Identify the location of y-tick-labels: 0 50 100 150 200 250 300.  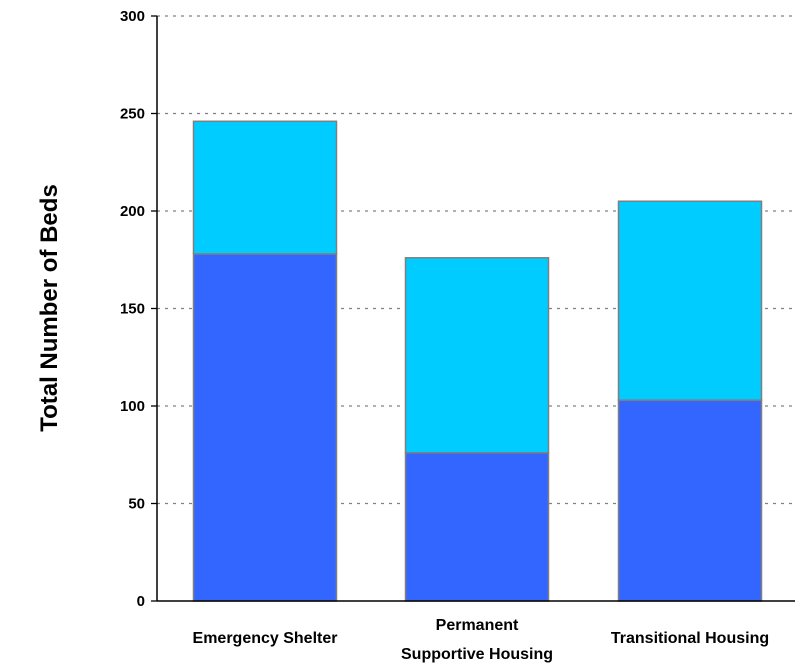
(132, 309).